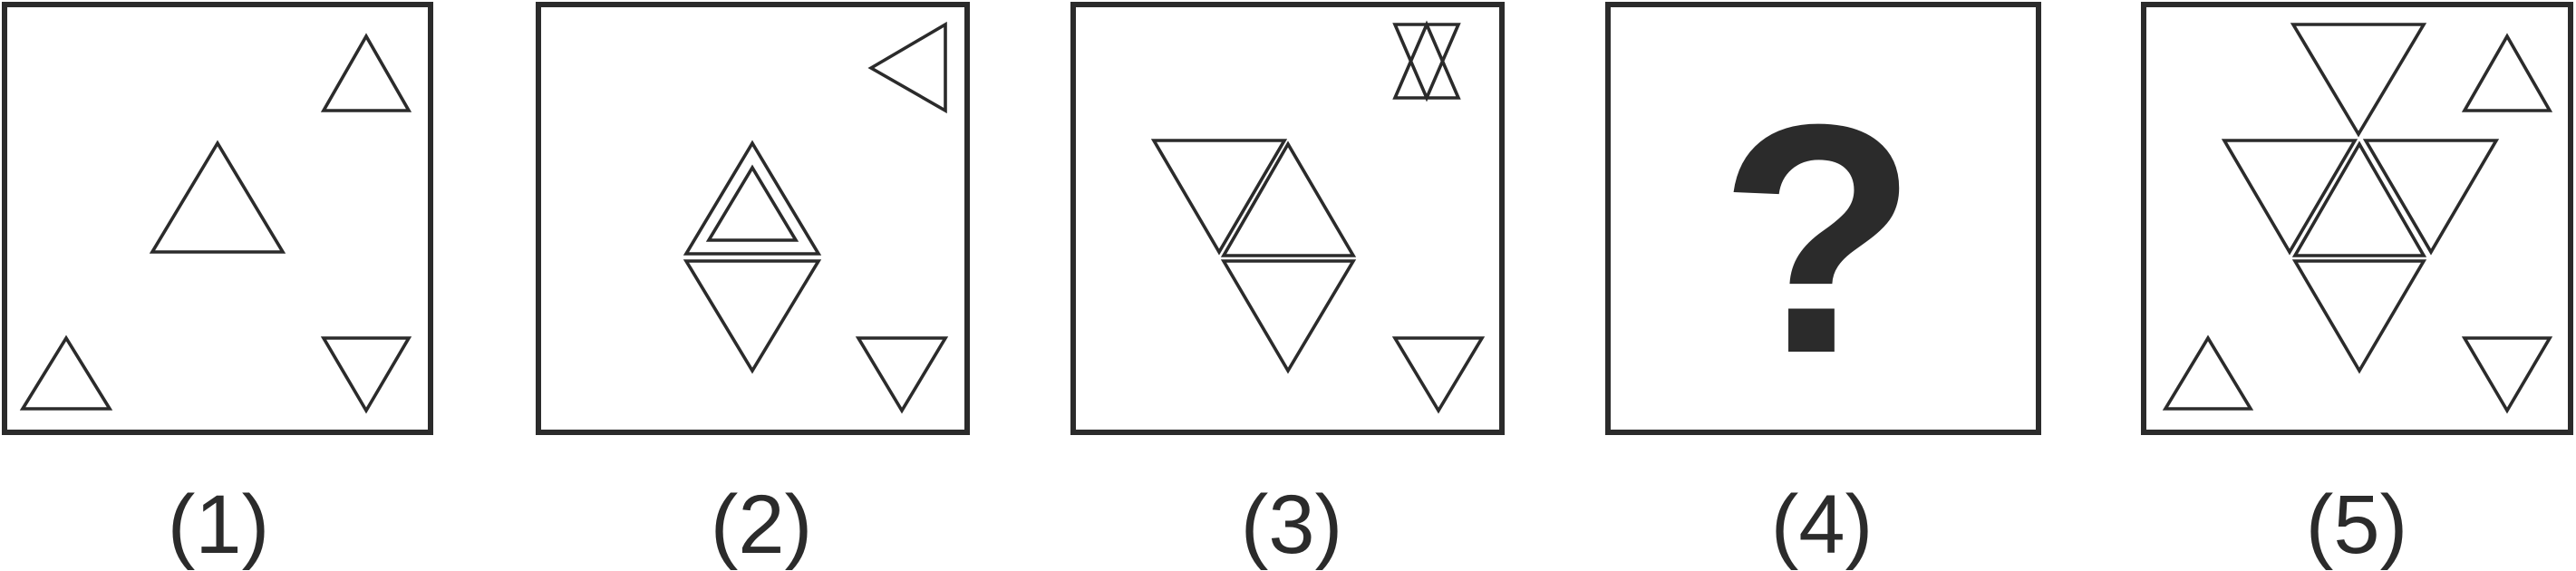 The width and height of the screenshot is (2576, 571). I want to click on triangle-up-center, so click(2359, 198).